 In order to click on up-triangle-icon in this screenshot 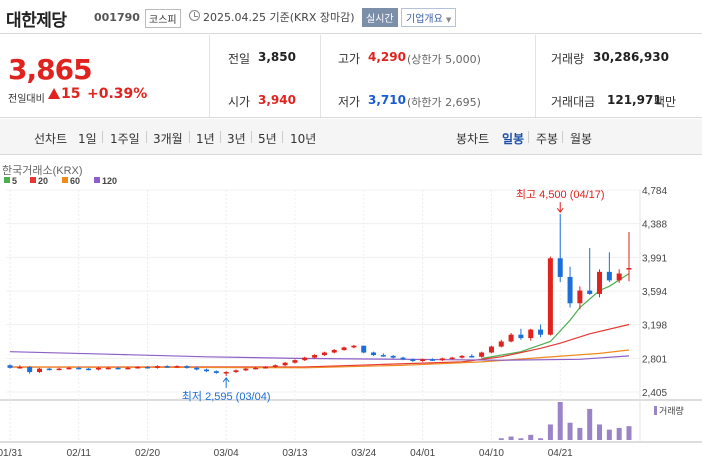, I will do `click(54, 93)`.